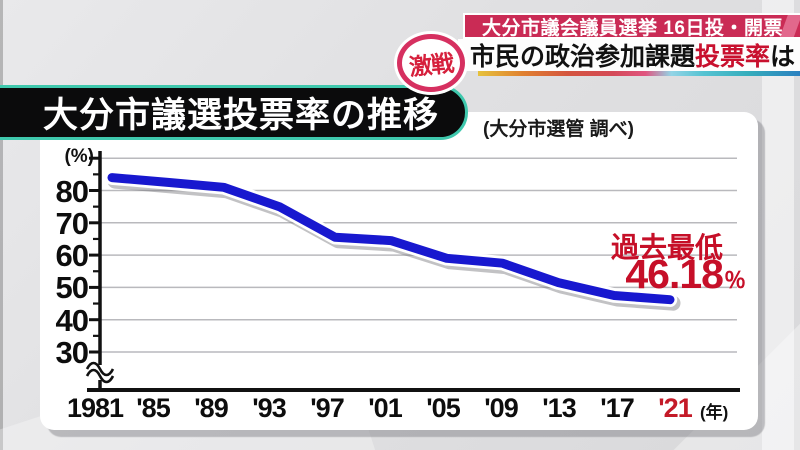  Describe the element at coordinates (443, 408) in the screenshot. I see `x-tick-label: '05` at that location.